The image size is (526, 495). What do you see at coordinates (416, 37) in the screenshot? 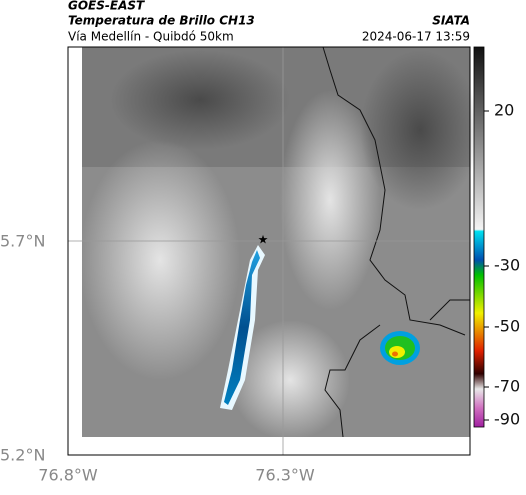
I see `timestamp: 2024-06-17 13:59` at bounding box center [416, 37].